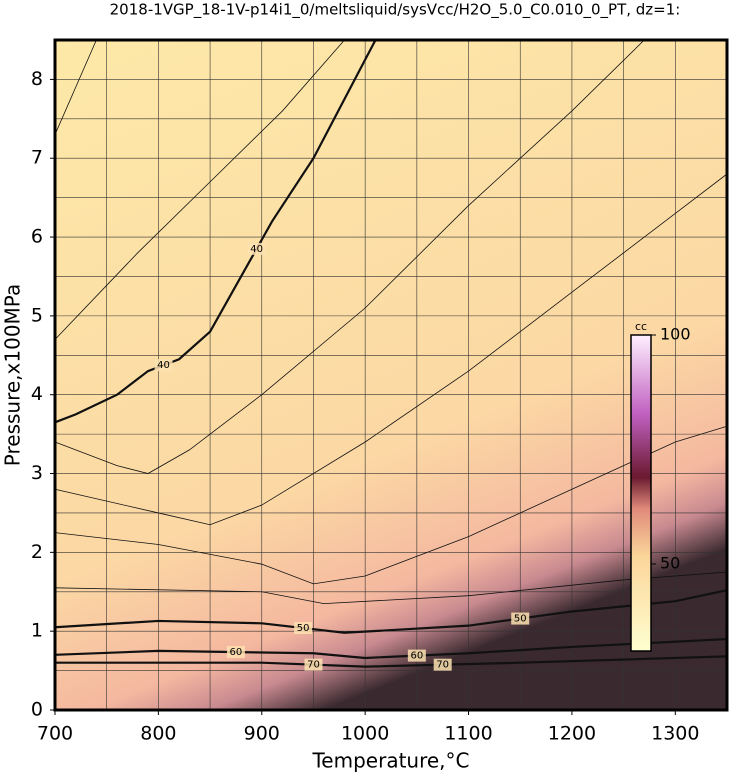 This screenshot has width=734, height=780. Describe the element at coordinates (365, 734) in the screenshot. I see `x-tick-label: 1000` at that location.